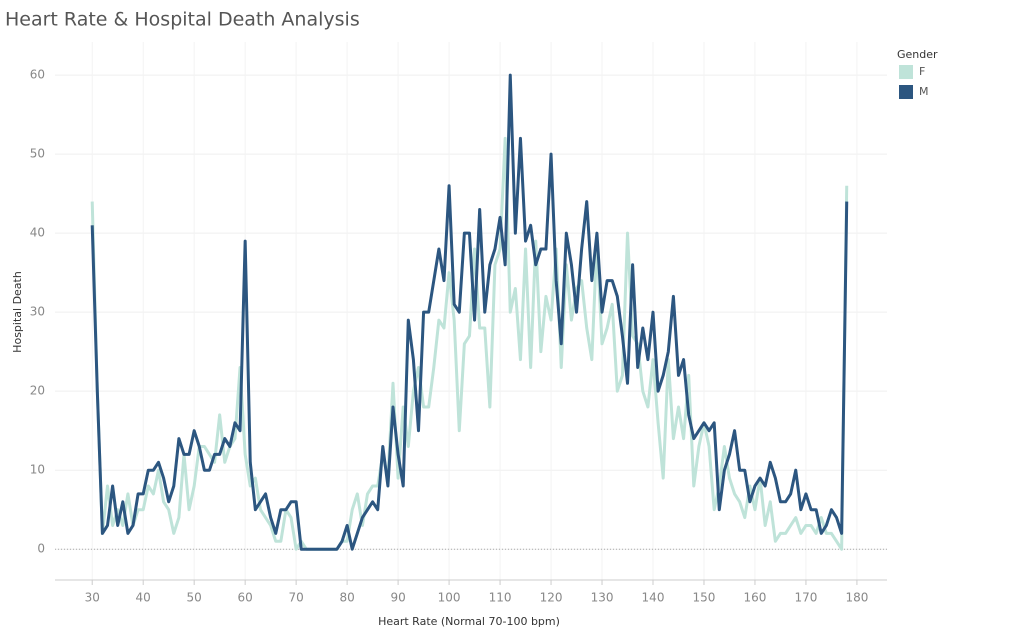  Describe the element at coordinates (182, 20) in the screenshot. I see `chart-title: Heart Rate & Hospital Death Analysis` at that location.